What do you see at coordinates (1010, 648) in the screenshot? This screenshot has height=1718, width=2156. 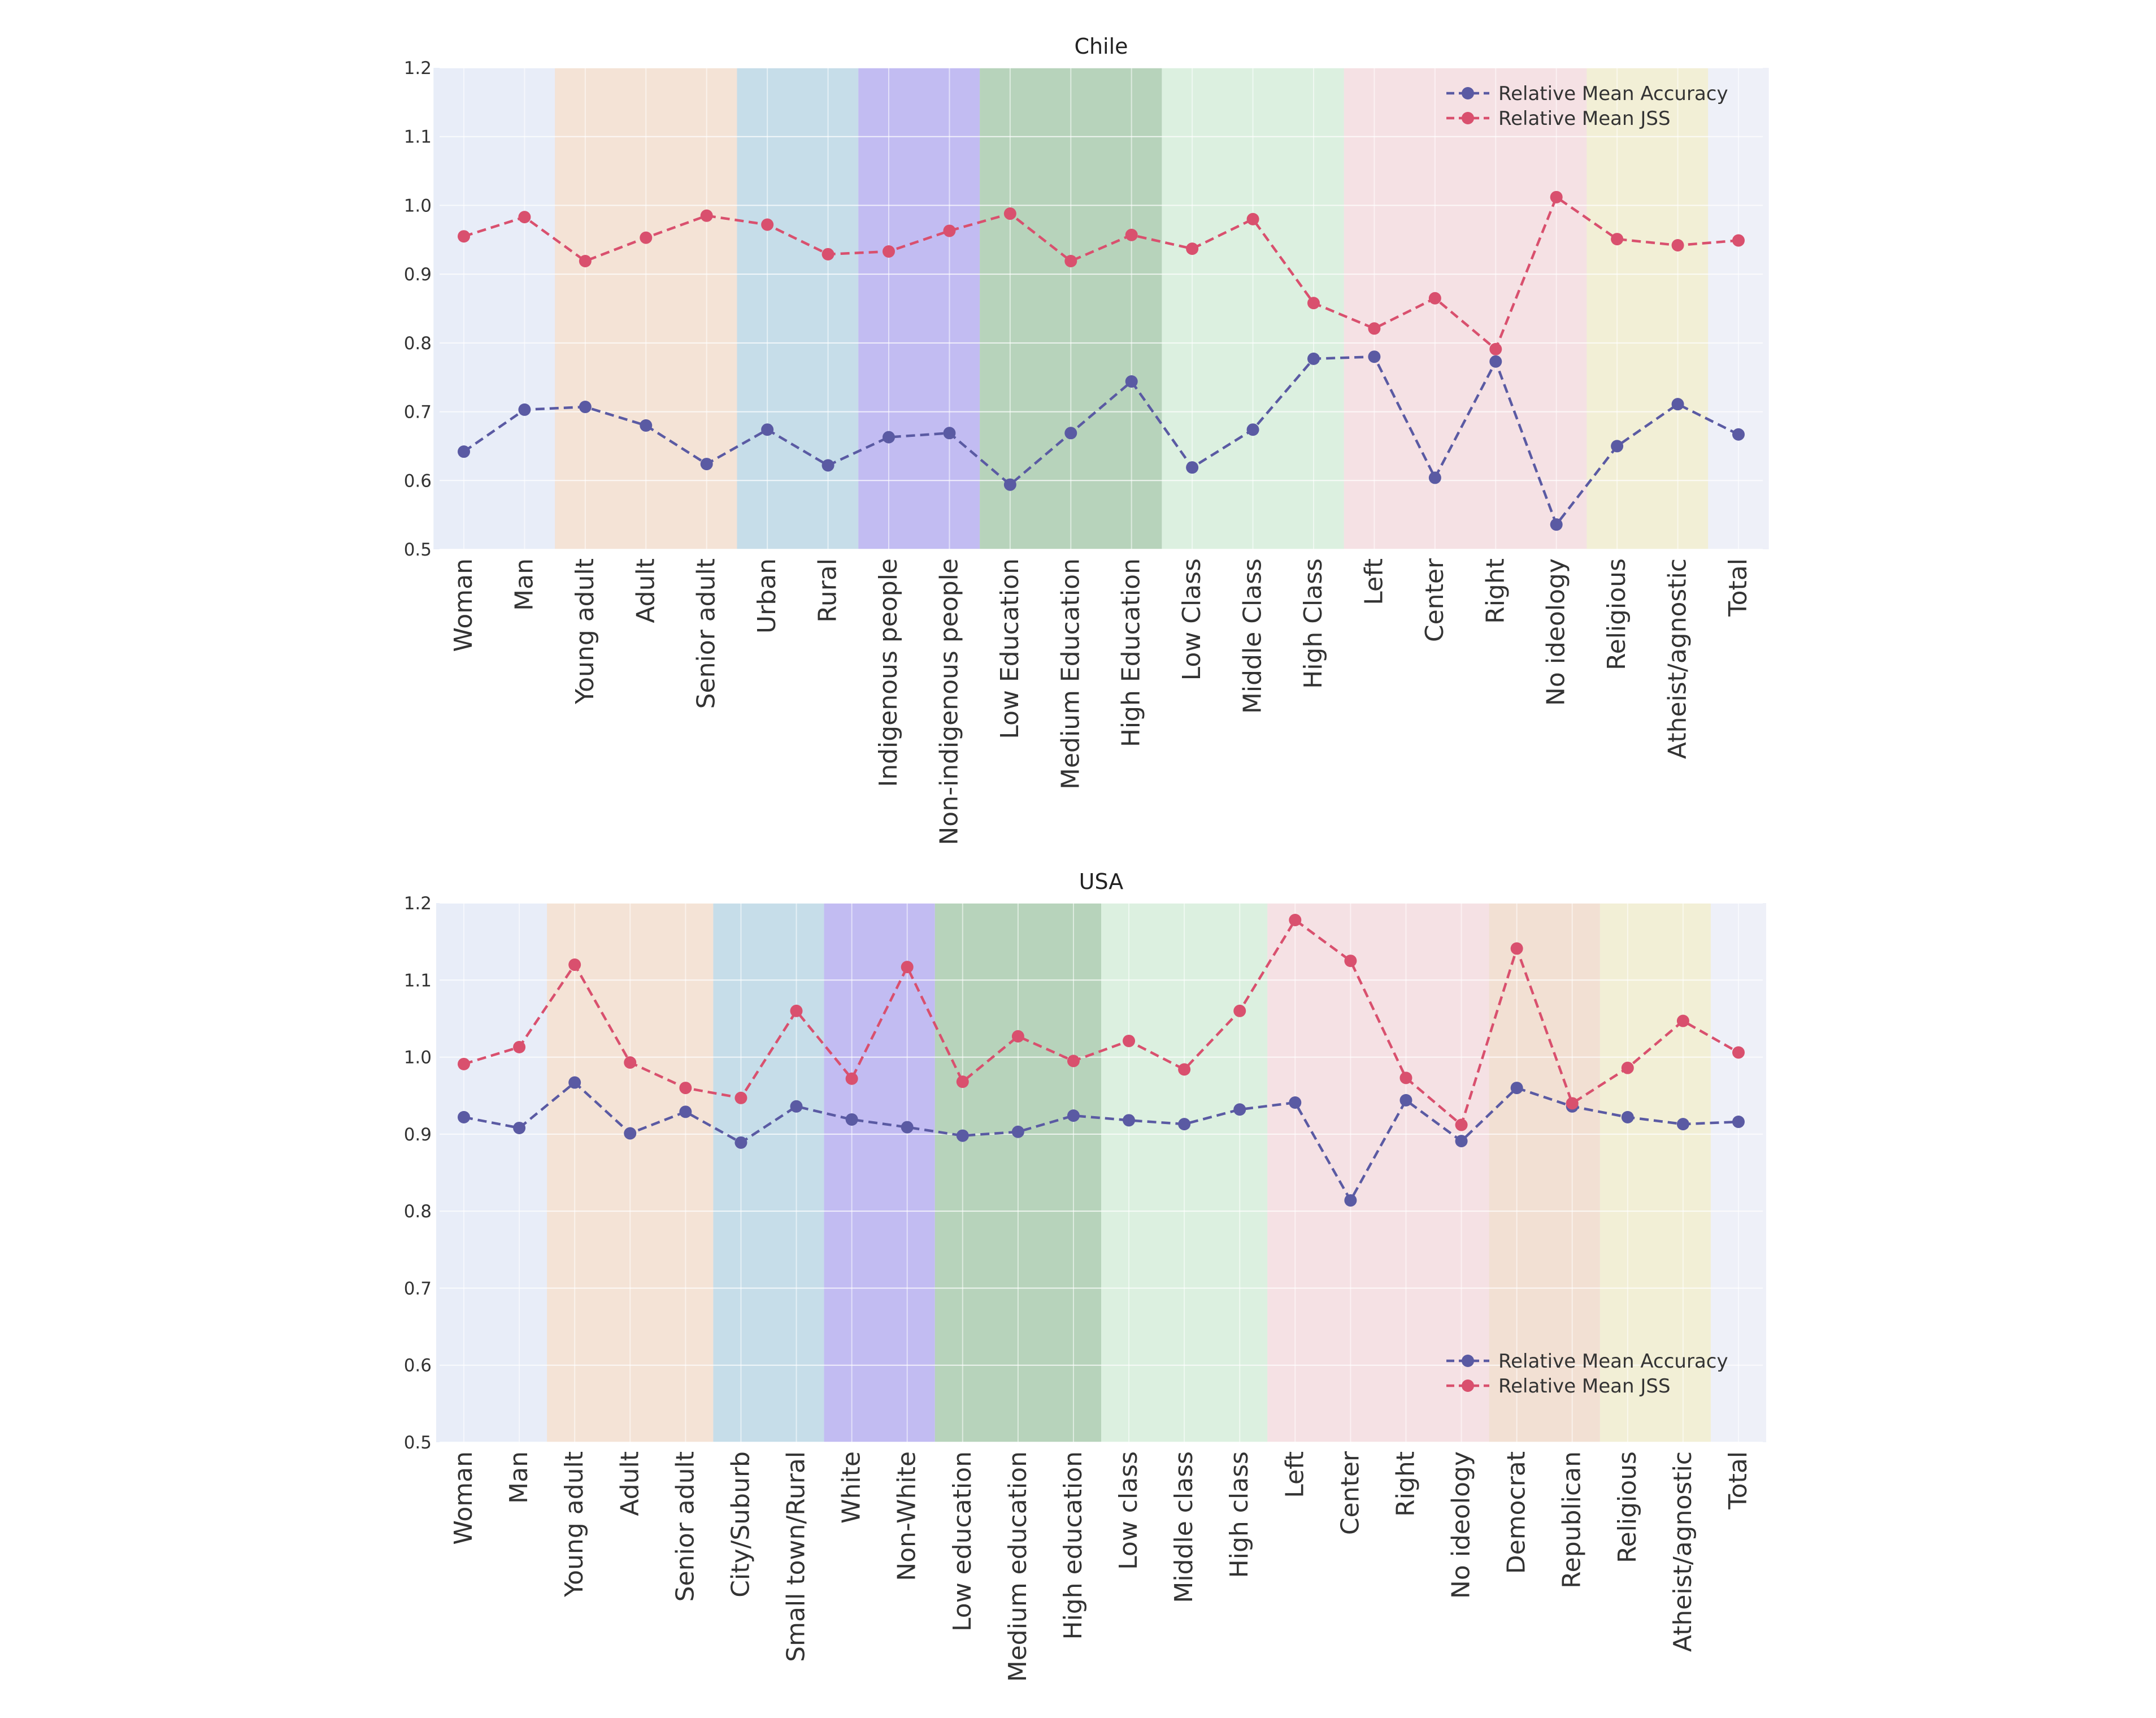 I see `x-tick-label: Low Education` at bounding box center [1010, 648].